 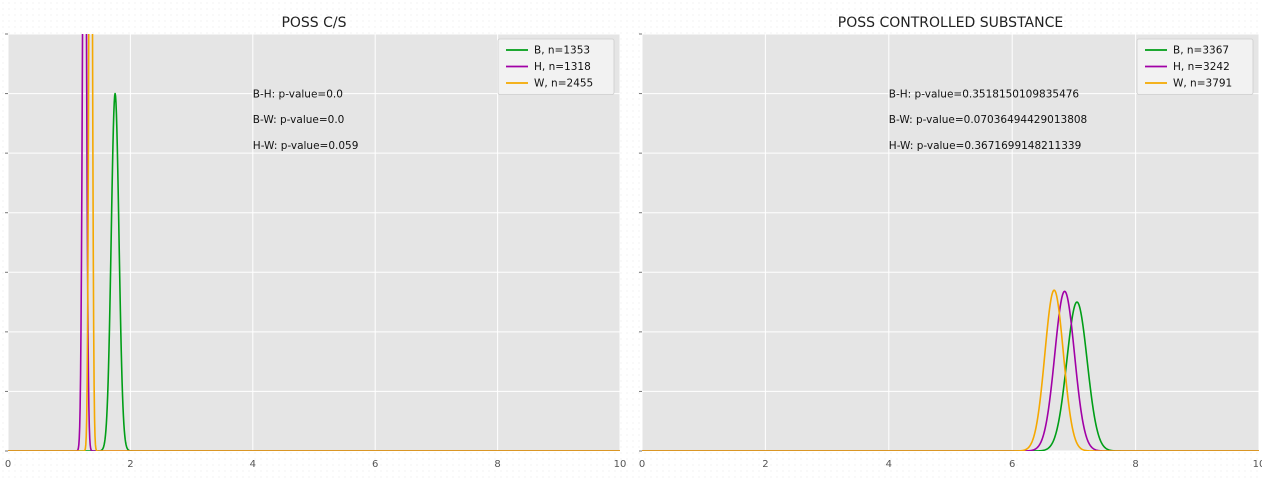 I want to click on legend: B, n=3367 H, n=3242 W, n=3791, so click(x=1195, y=66).